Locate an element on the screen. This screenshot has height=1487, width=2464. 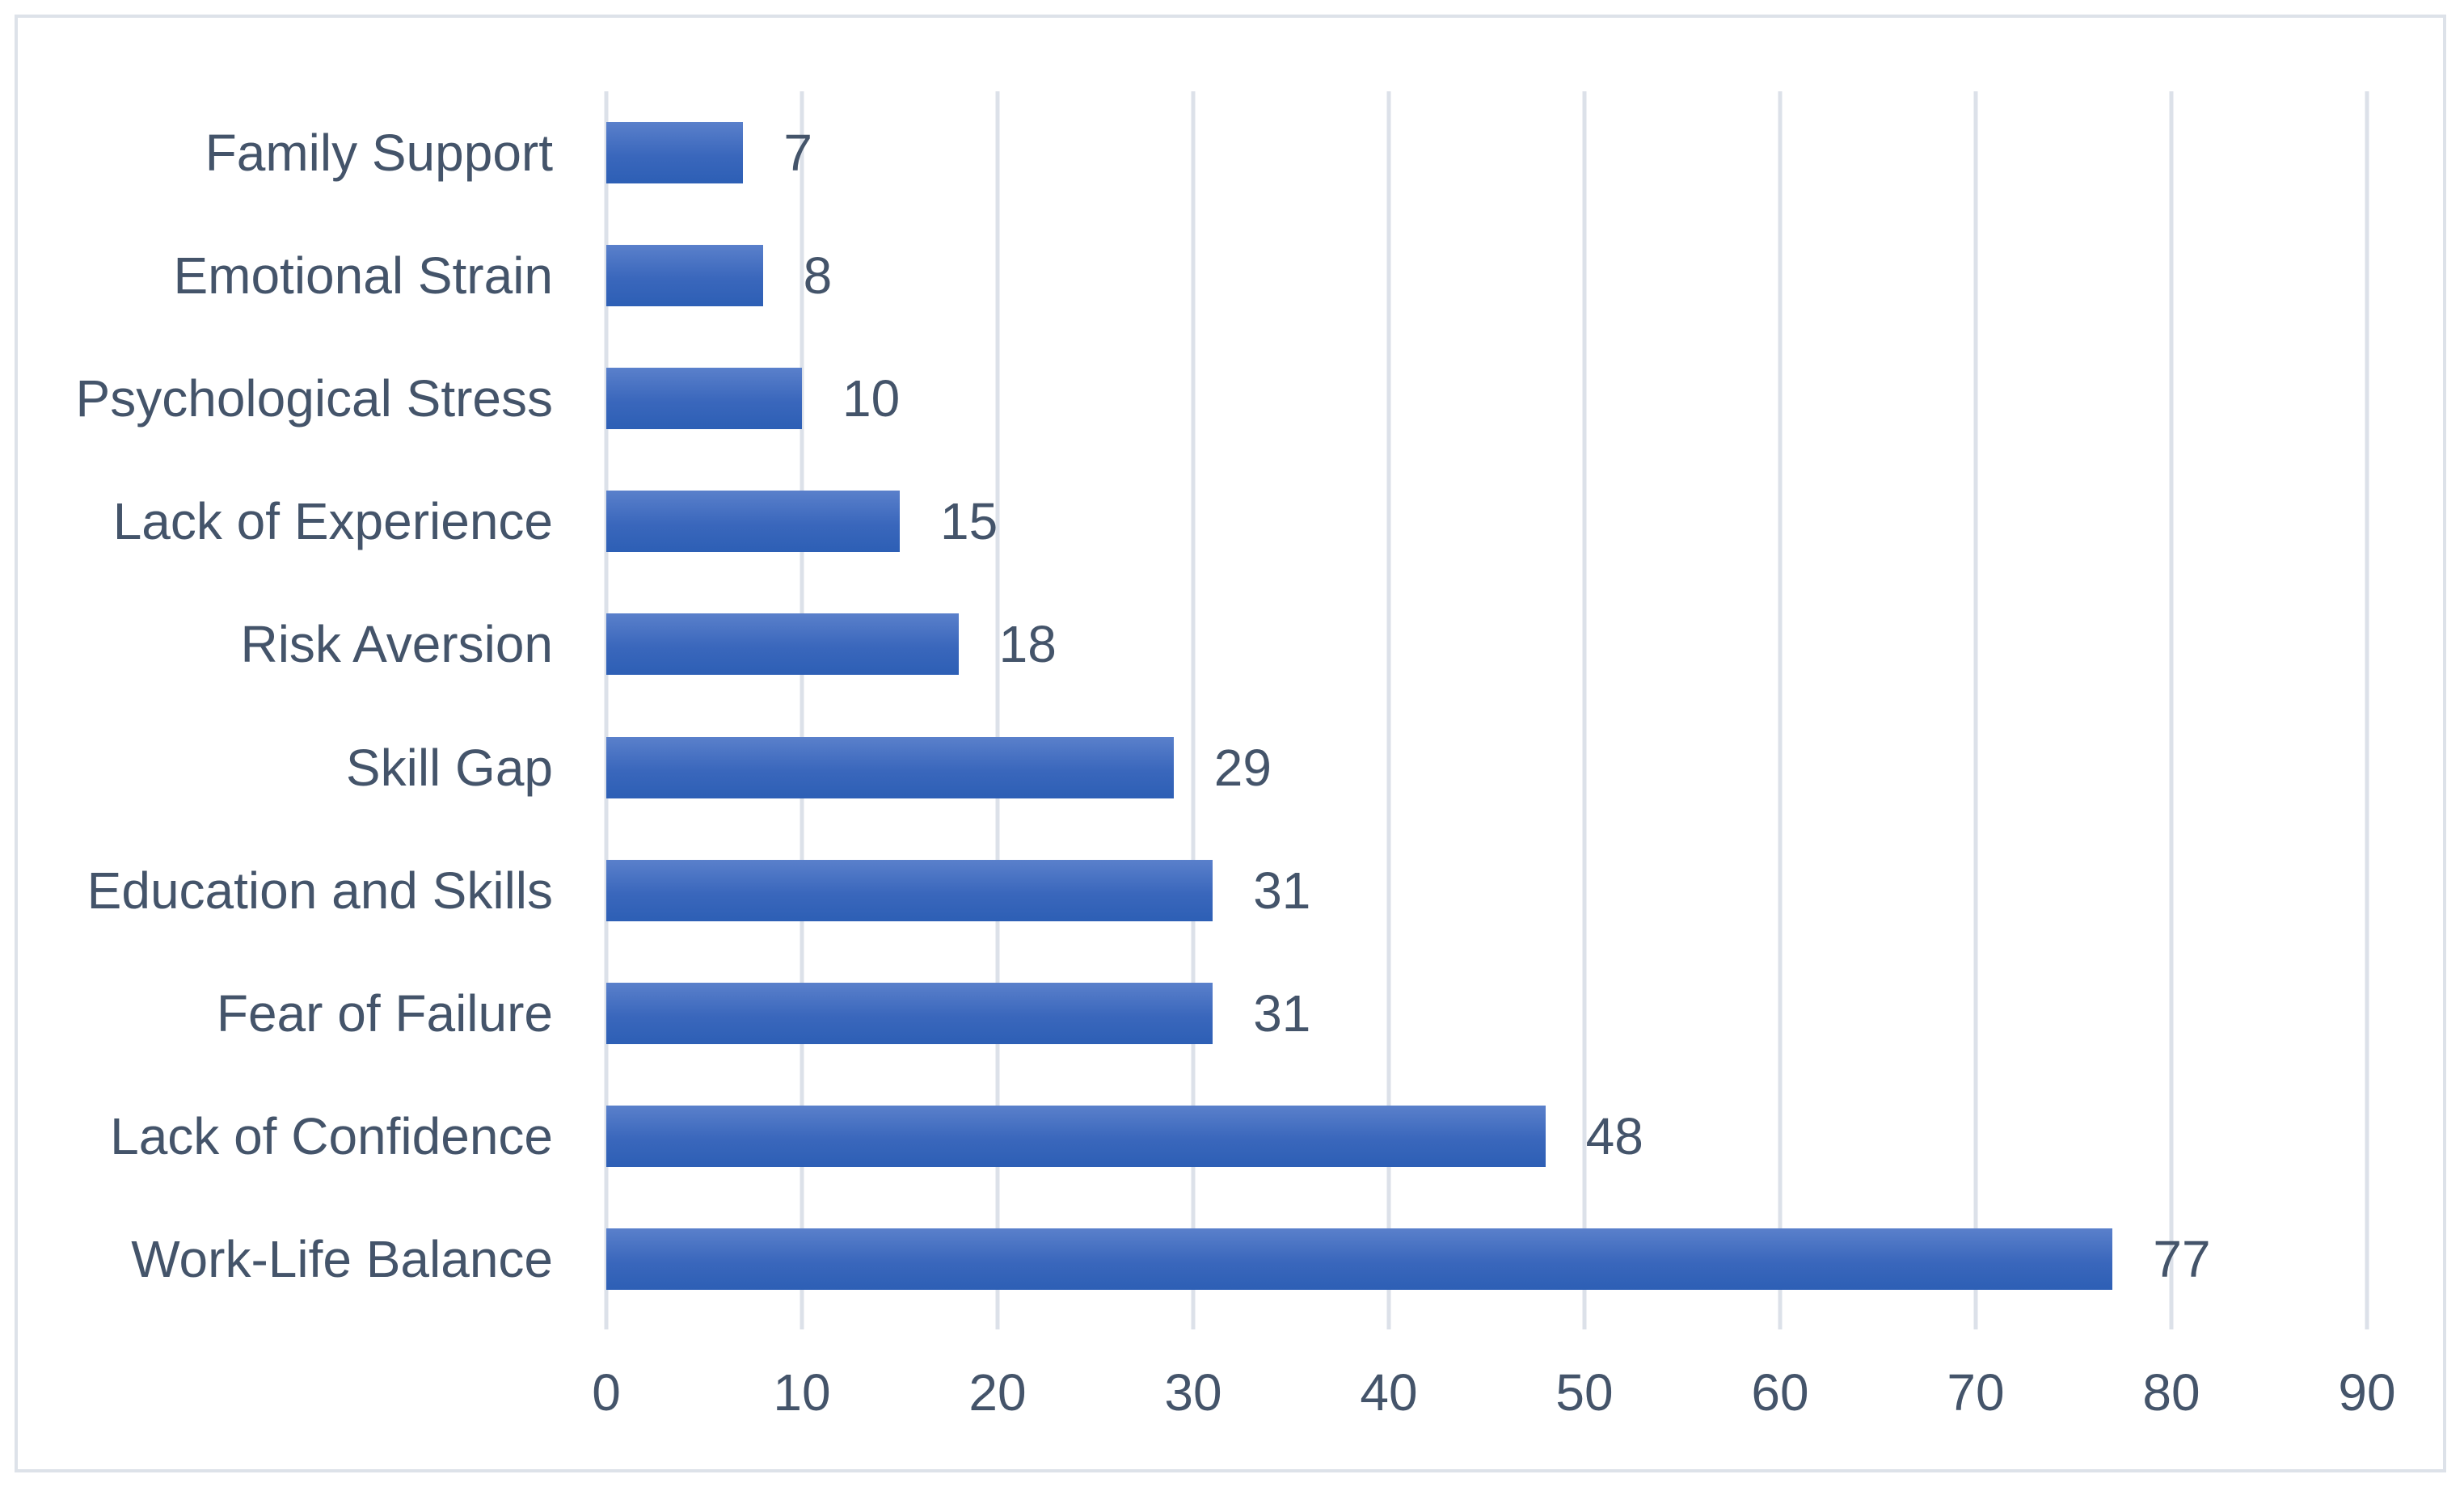
bar-row: 77 is located at coordinates (1487, 1259).